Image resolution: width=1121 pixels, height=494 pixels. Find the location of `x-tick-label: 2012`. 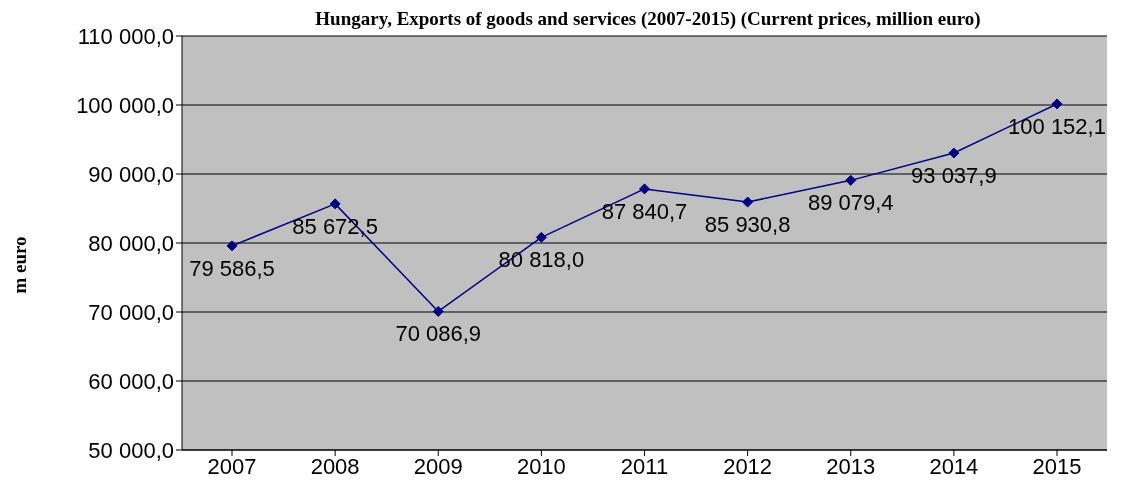

x-tick-label: 2012 is located at coordinates (748, 466).